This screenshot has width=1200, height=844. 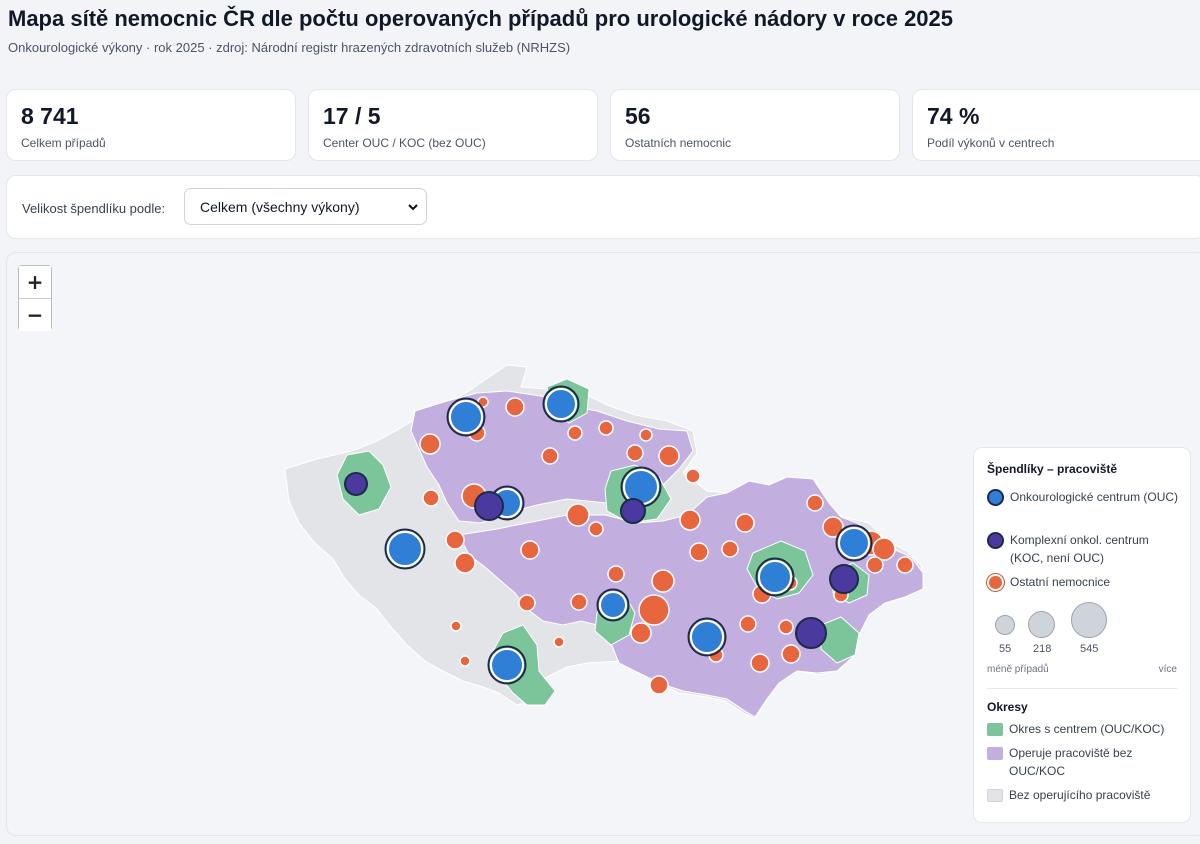 I want to click on legend-pin-koc: Komplexní onkol. centrum (KOC, není OUC), so click(x=1083, y=549).